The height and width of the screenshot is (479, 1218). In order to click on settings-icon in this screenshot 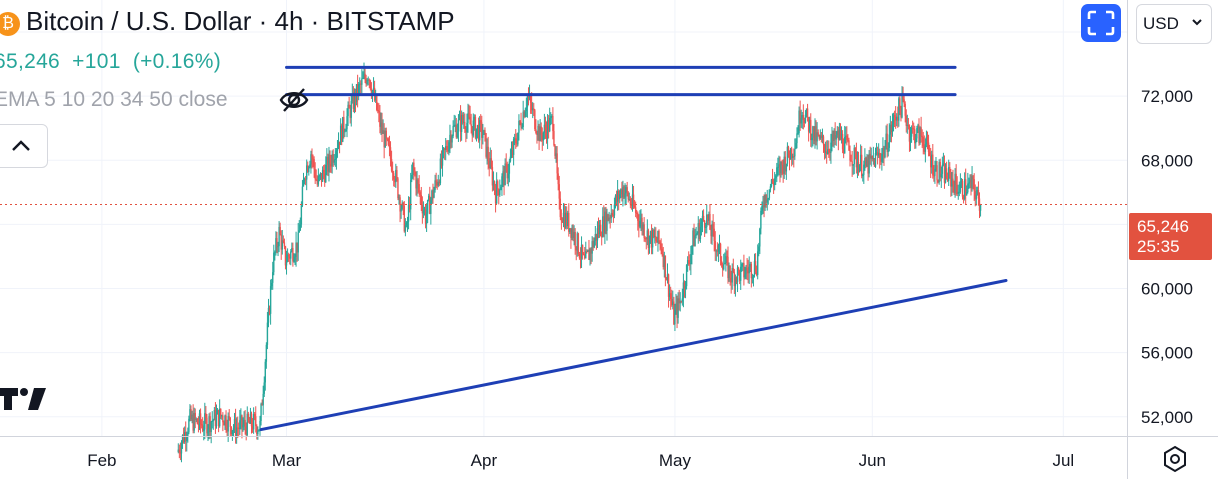, I will do `click(1175, 459)`.